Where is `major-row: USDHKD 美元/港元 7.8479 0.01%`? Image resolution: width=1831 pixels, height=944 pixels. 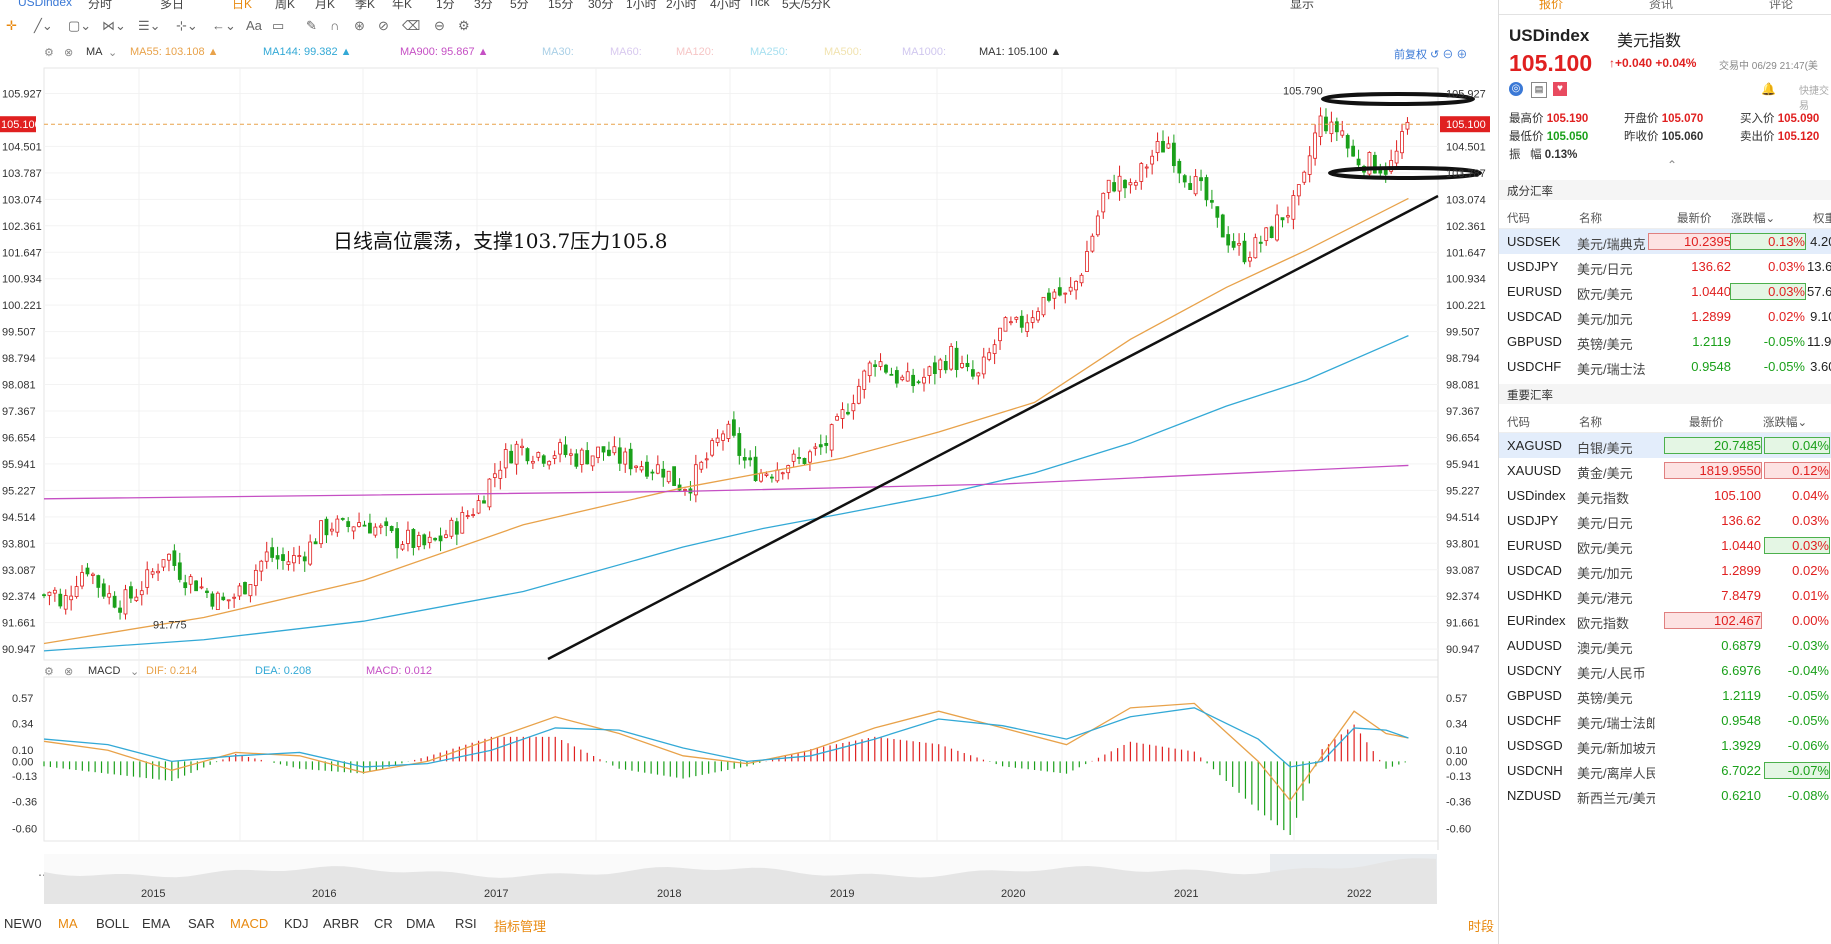
major-row: USDHKD 美元/港元 7.8479 0.01% is located at coordinates (1665, 595).